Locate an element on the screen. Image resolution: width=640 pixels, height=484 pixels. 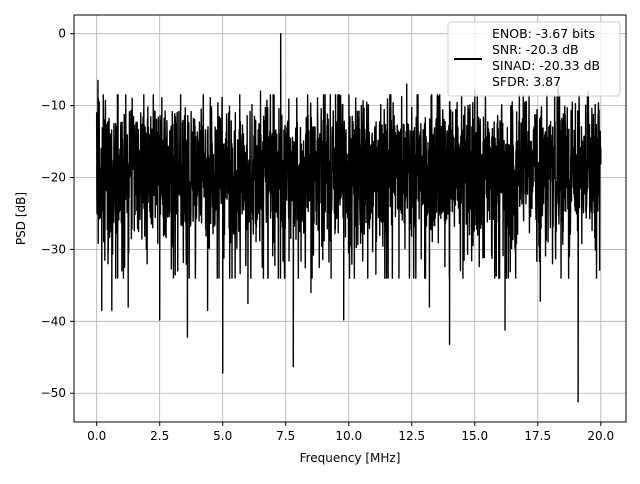
y-tick-label: −30 is located at coordinates (53, 249).